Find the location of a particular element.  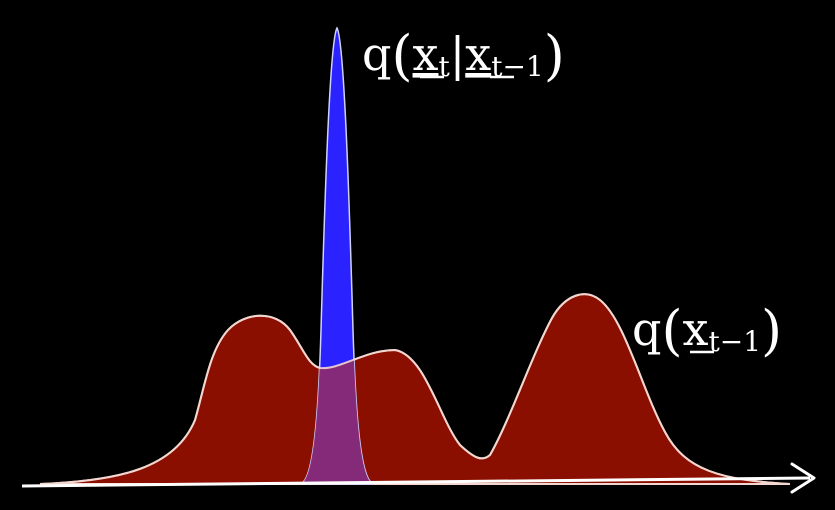

transition-label-var2: x is located at coordinates (478, 54).